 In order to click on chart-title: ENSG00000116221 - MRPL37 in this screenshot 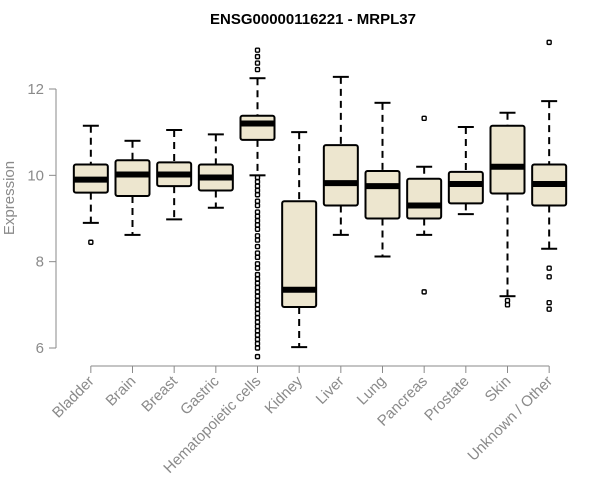, I will do `click(313, 19)`.